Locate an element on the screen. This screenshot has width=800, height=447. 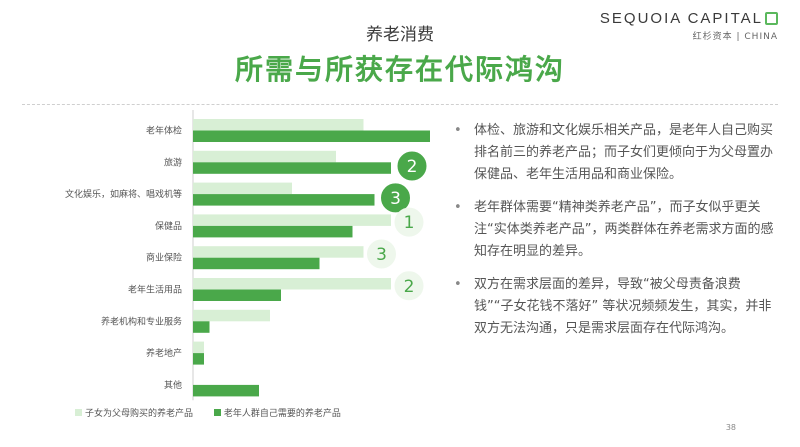
category-label: 商业保险 is located at coordinates (164, 258).